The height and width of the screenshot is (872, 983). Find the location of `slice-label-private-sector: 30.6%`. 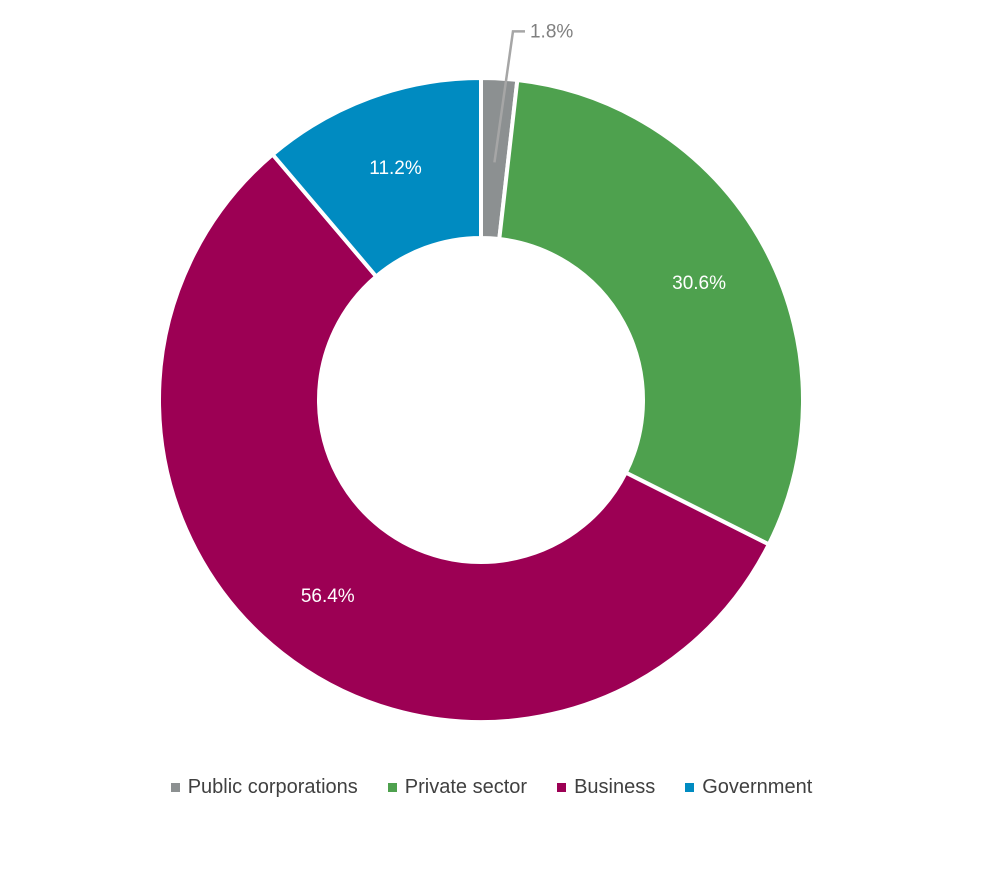

slice-label-private-sector: 30.6% is located at coordinates (699, 283).